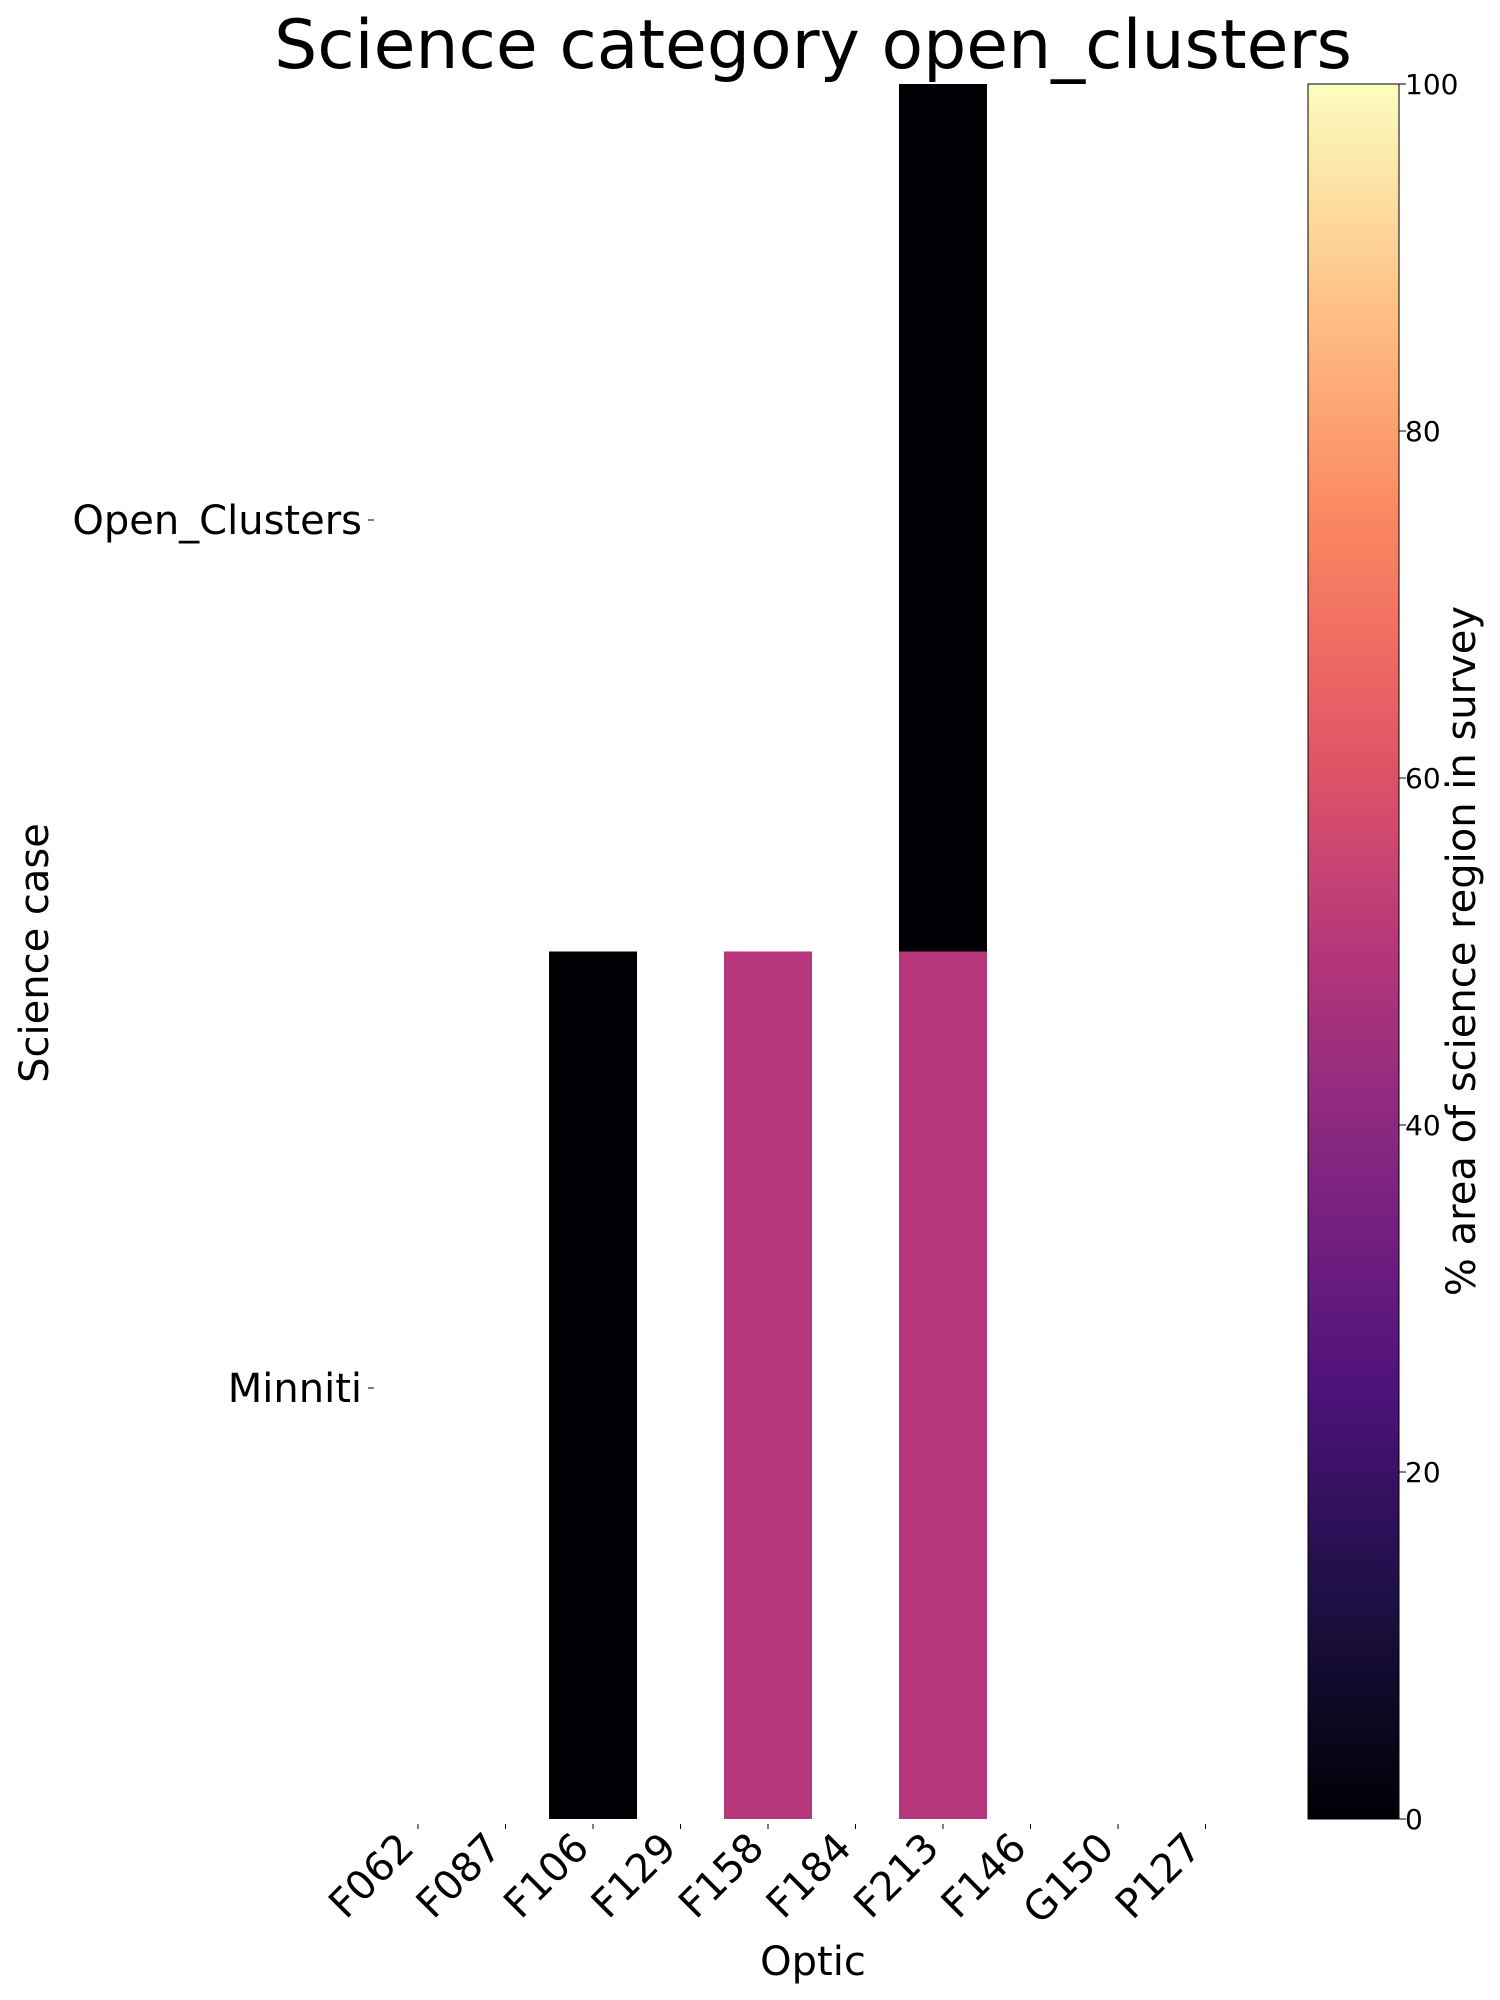  Describe the element at coordinates (1462, 951) in the screenshot. I see `colorbar-label: % area of science region in survey` at that location.